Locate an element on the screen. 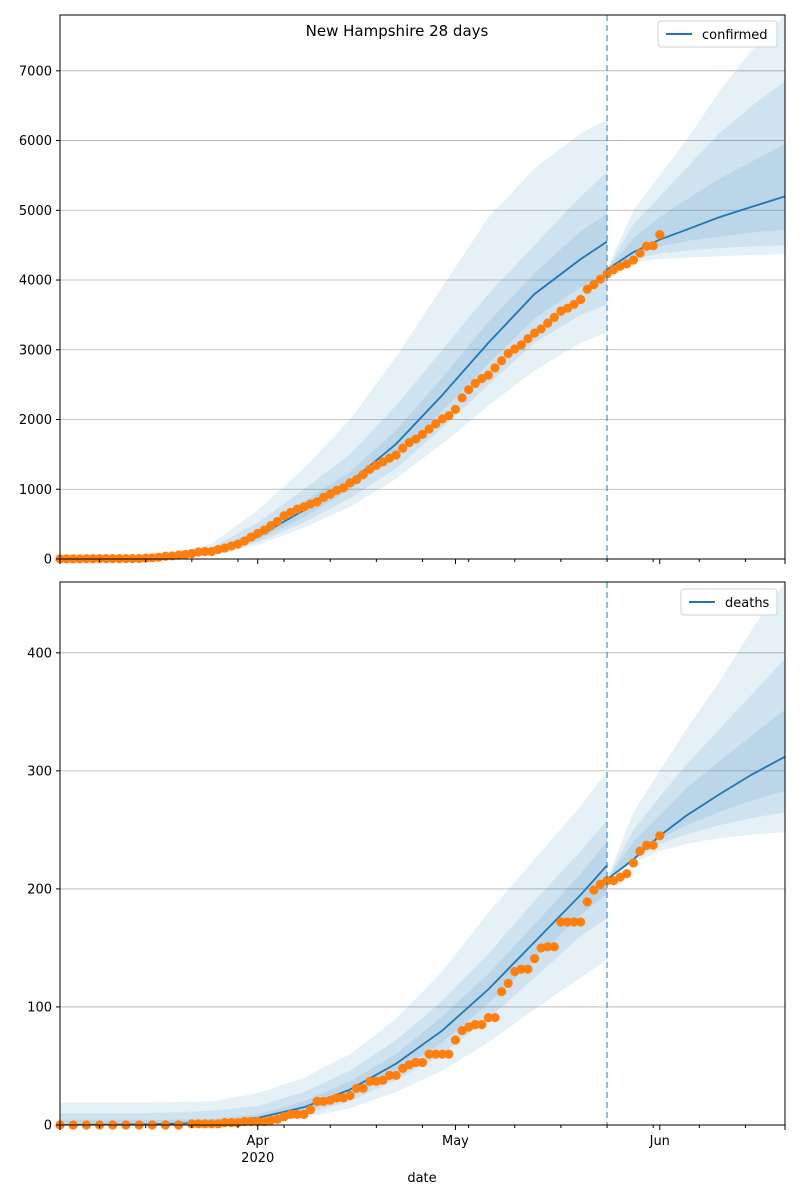 The image size is (800, 1200). deaths-legend-label: deaths is located at coordinates (747, 603).